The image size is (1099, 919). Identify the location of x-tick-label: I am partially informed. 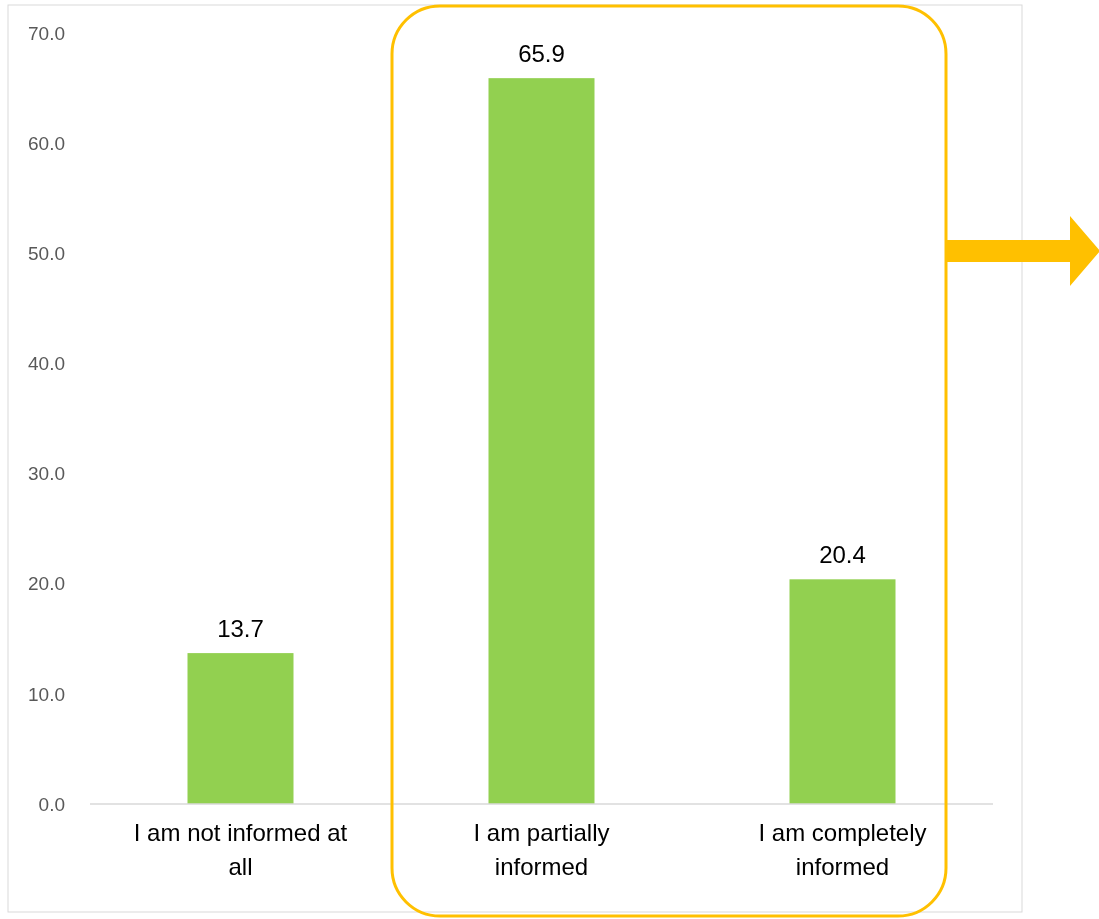
(541, 849).